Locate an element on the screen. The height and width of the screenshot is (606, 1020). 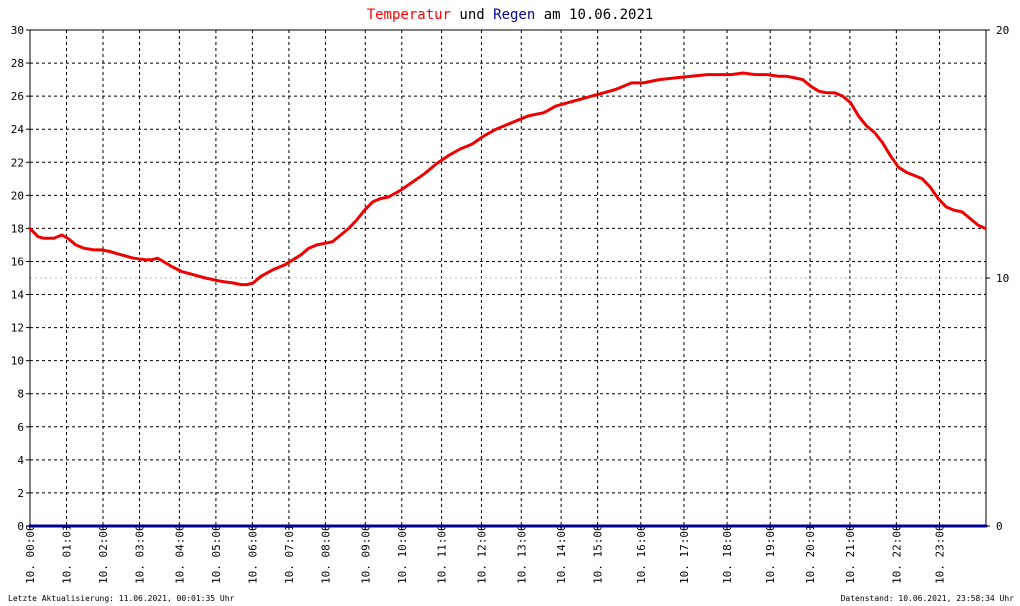
x-tick-label: 10. 05:00 is located at coordinates (216, 554).